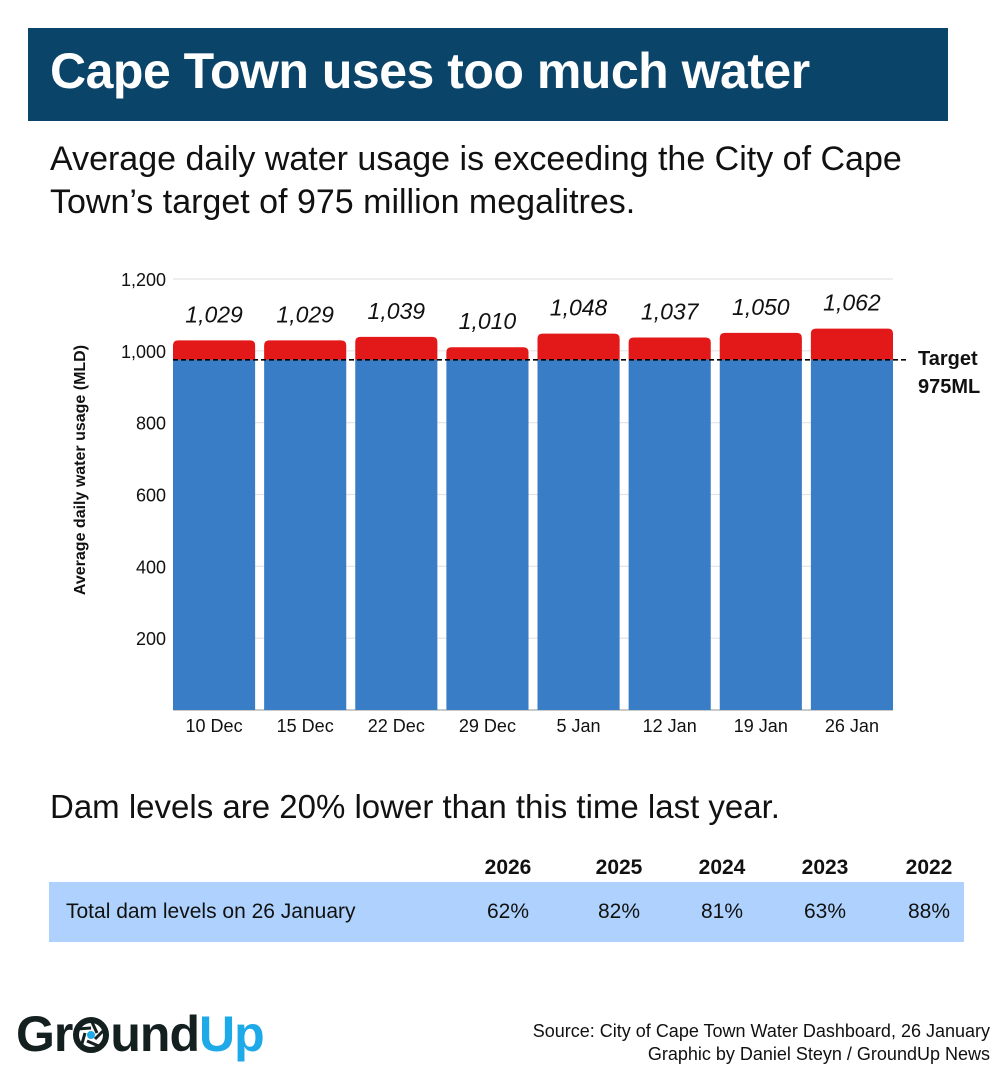 This screenshot has height=1080, width=1005. Describe the element at coordinates (155, 1034) in the screenshot. I see `logo-text-part2: und` at that location.